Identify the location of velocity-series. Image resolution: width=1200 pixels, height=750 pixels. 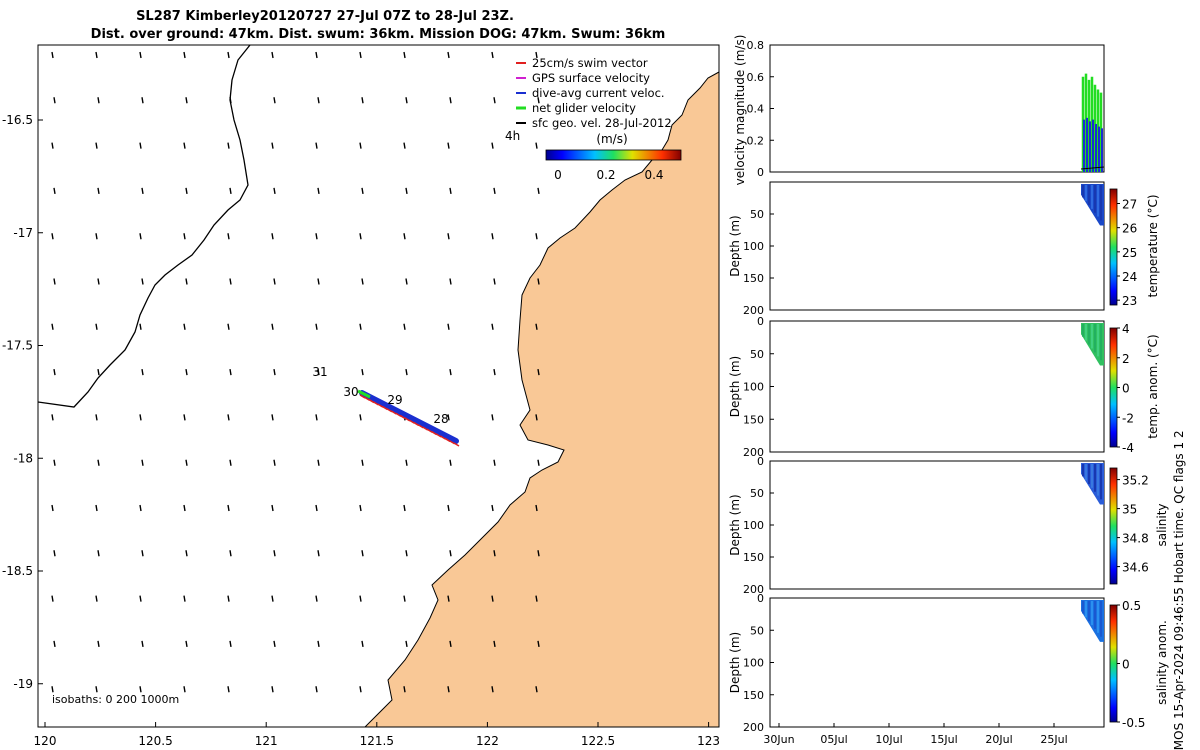
(1092, 122).